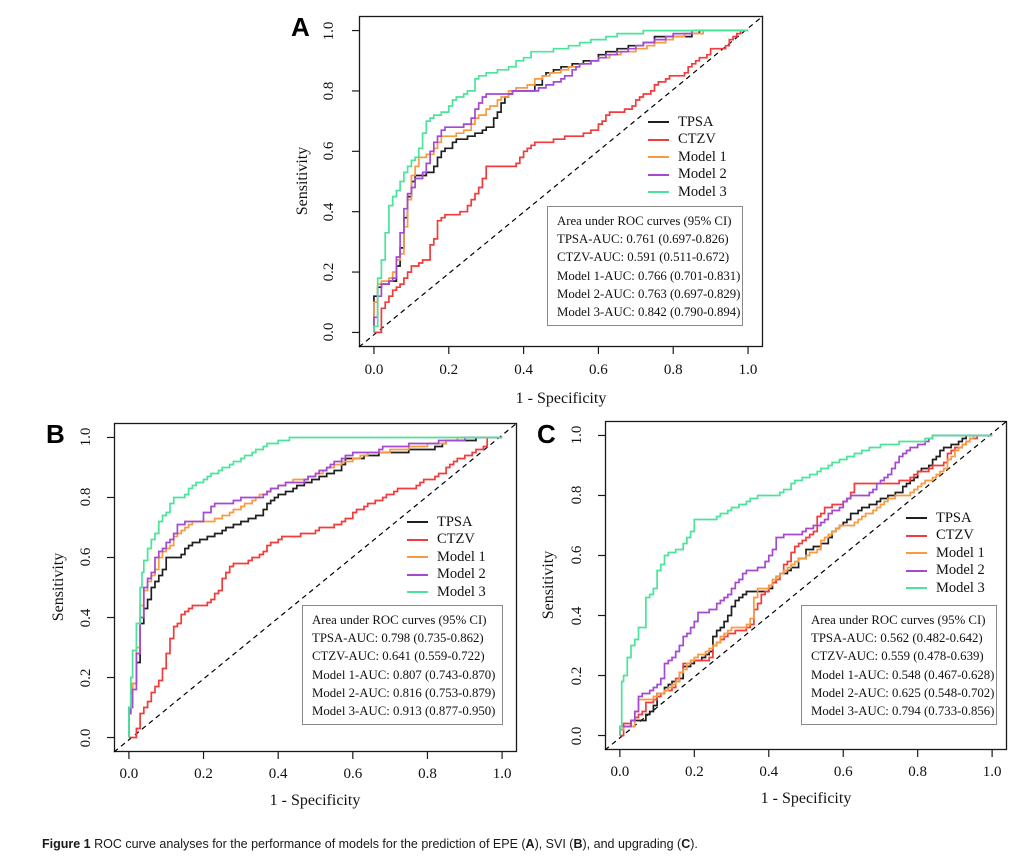 The height and width of the screenshot is (868, 1019). What do you see at coordinates (530, 844) in the screenshot?
I see `caption-bold-segment: A` at bounding box center [530, 844].